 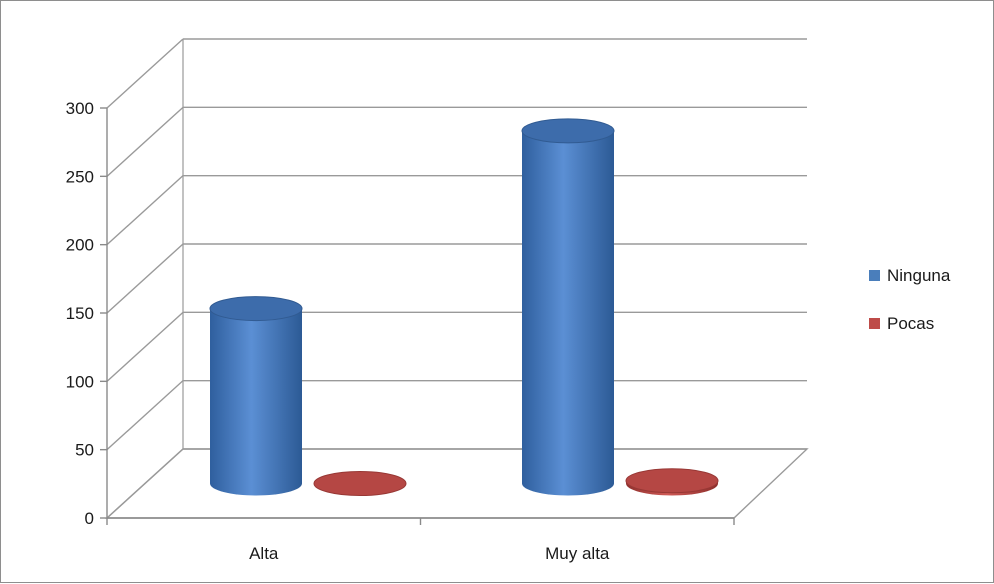 What do you see at coordinates (84, 450) in the screenshot?
I see `y-tick-label: 50` at bounding box center [84, 450].